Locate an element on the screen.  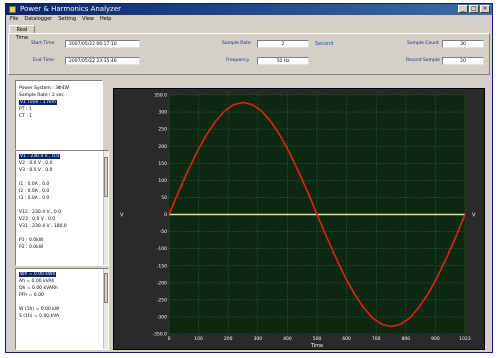
power-selected-text: Wh = 0.00 kWh is located at coordinates (38, 274).